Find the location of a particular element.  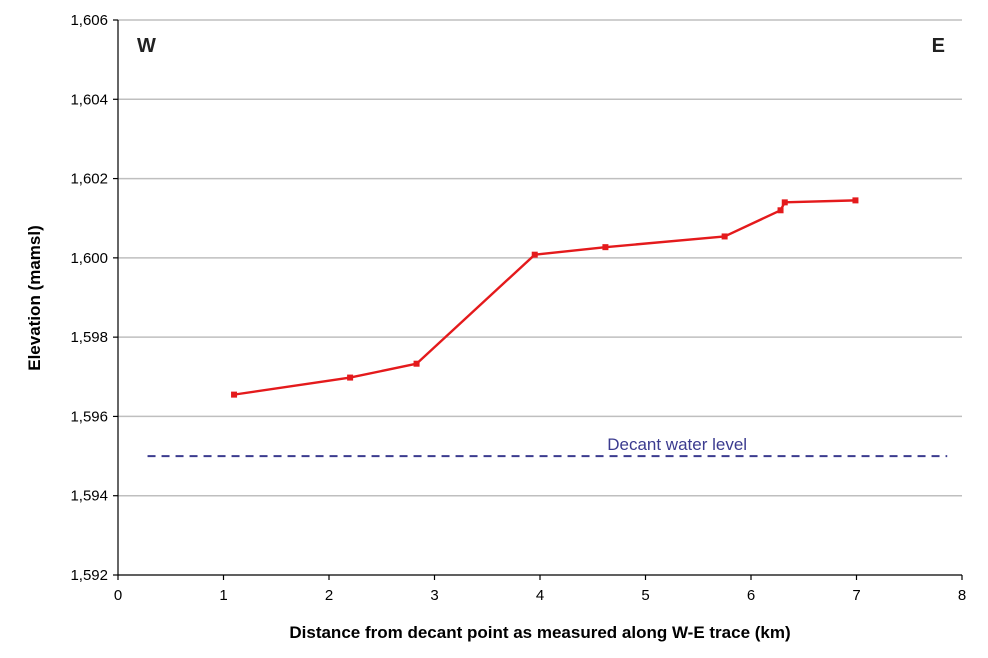

x-tick-label: 1 is located at coordinates (223, 595).